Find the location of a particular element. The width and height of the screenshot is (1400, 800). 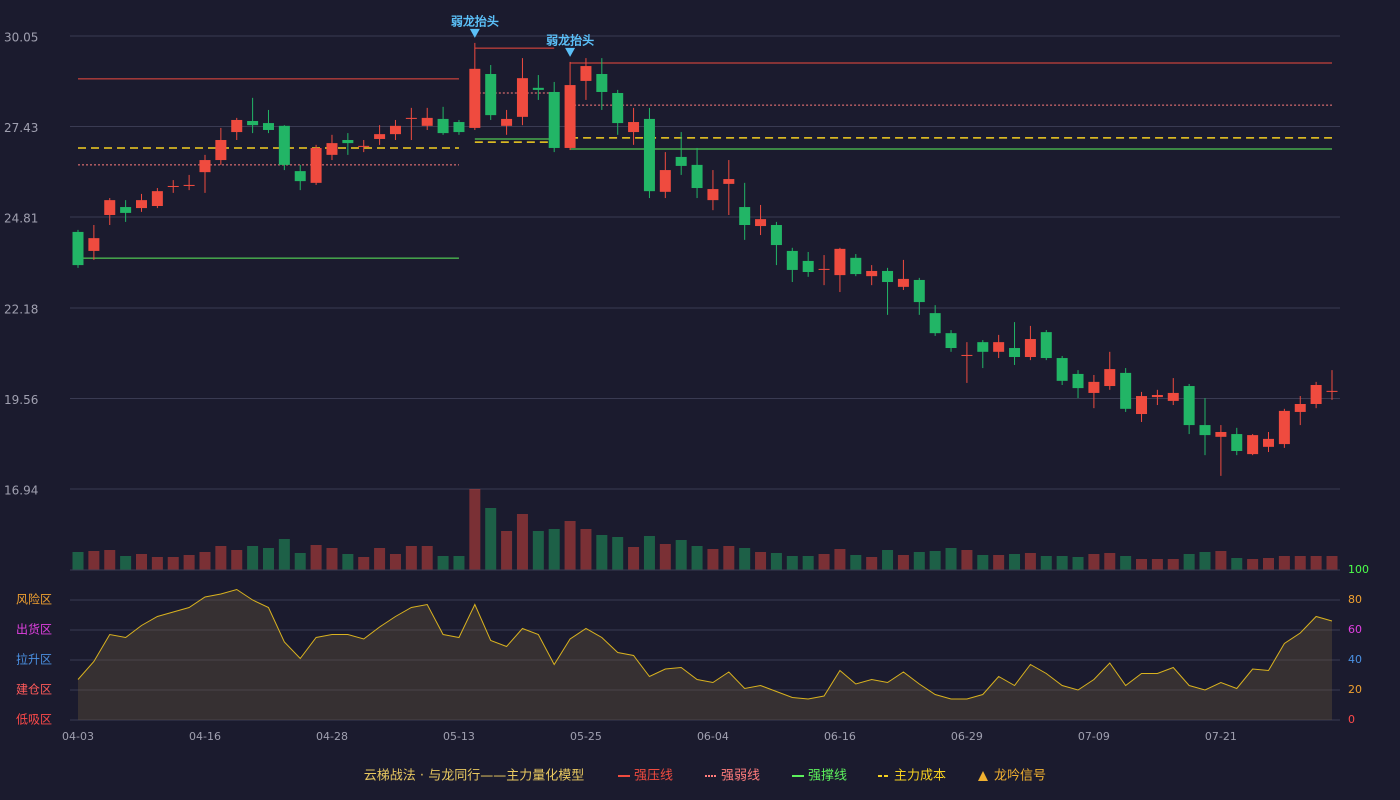

y-tick-label: 30.05 is located at coordinates (21, 38).